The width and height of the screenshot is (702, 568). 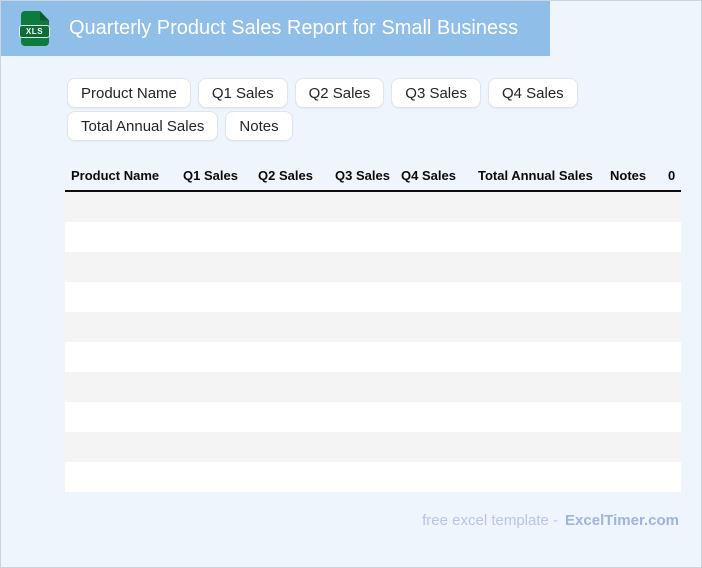 I want to click on xls-badge-label: XLS, so click(x=34, y=31).